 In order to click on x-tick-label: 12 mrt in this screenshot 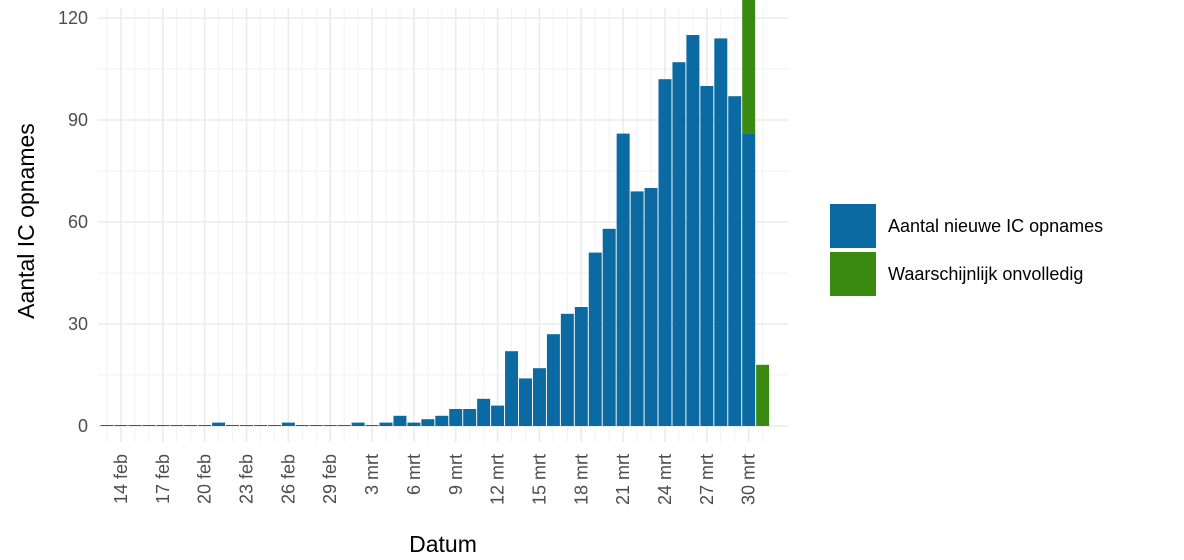, I will do `click(498, 479)`.